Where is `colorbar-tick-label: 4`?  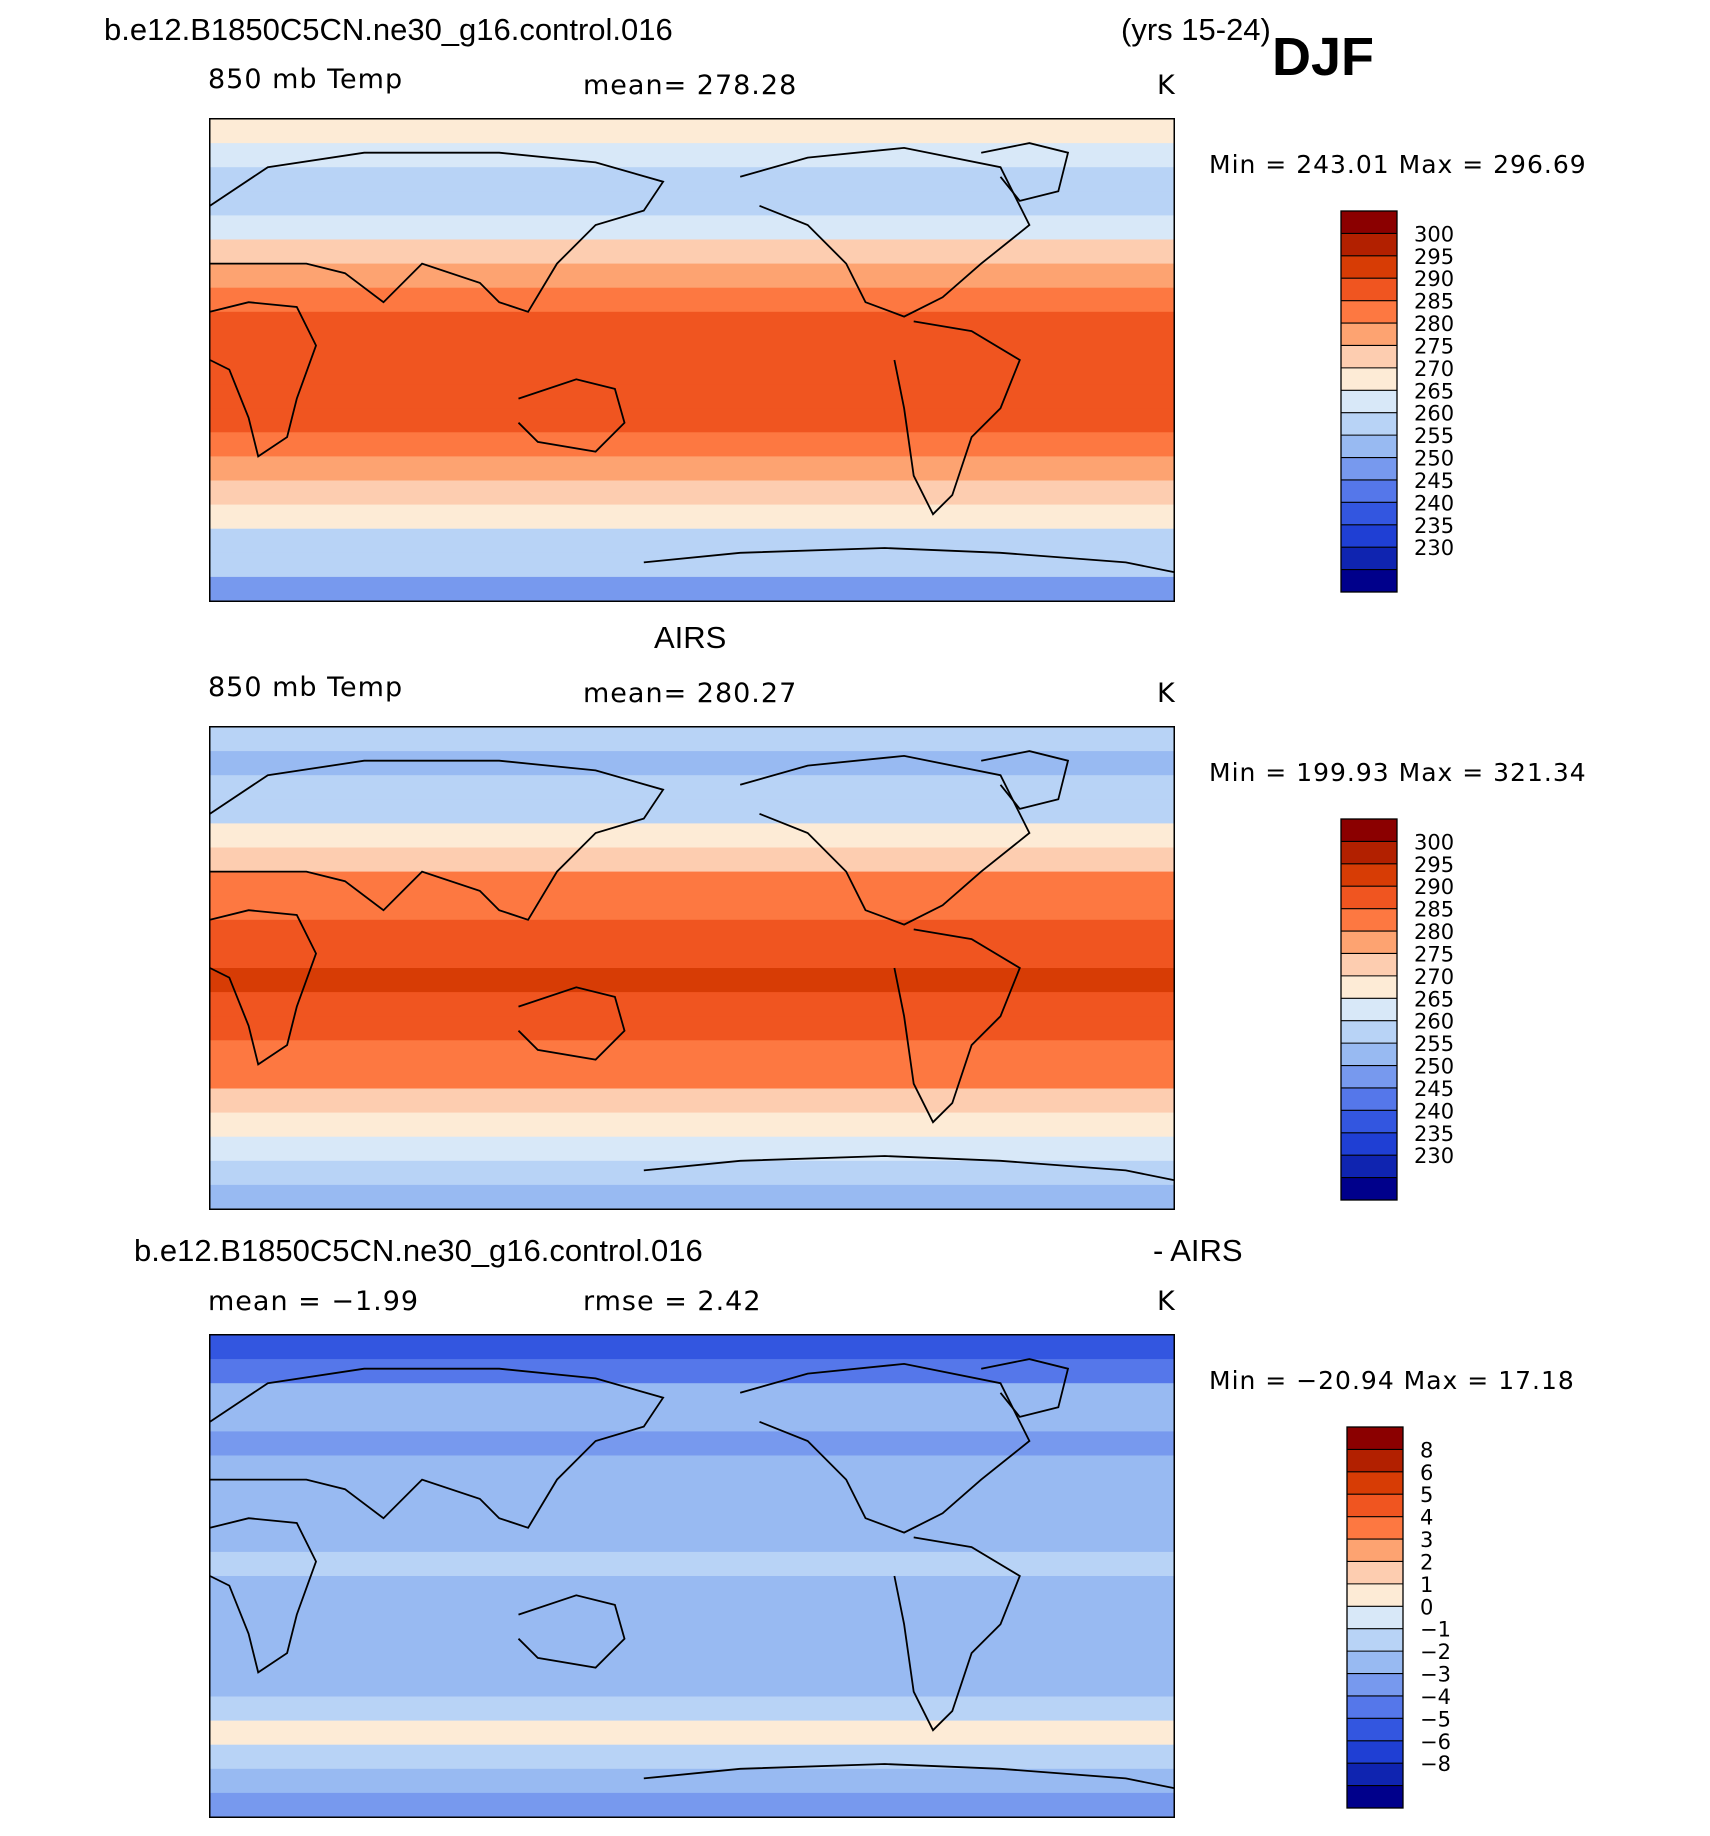 colorbar-tick-label: 4 is located at coordinates (1426, 1518).